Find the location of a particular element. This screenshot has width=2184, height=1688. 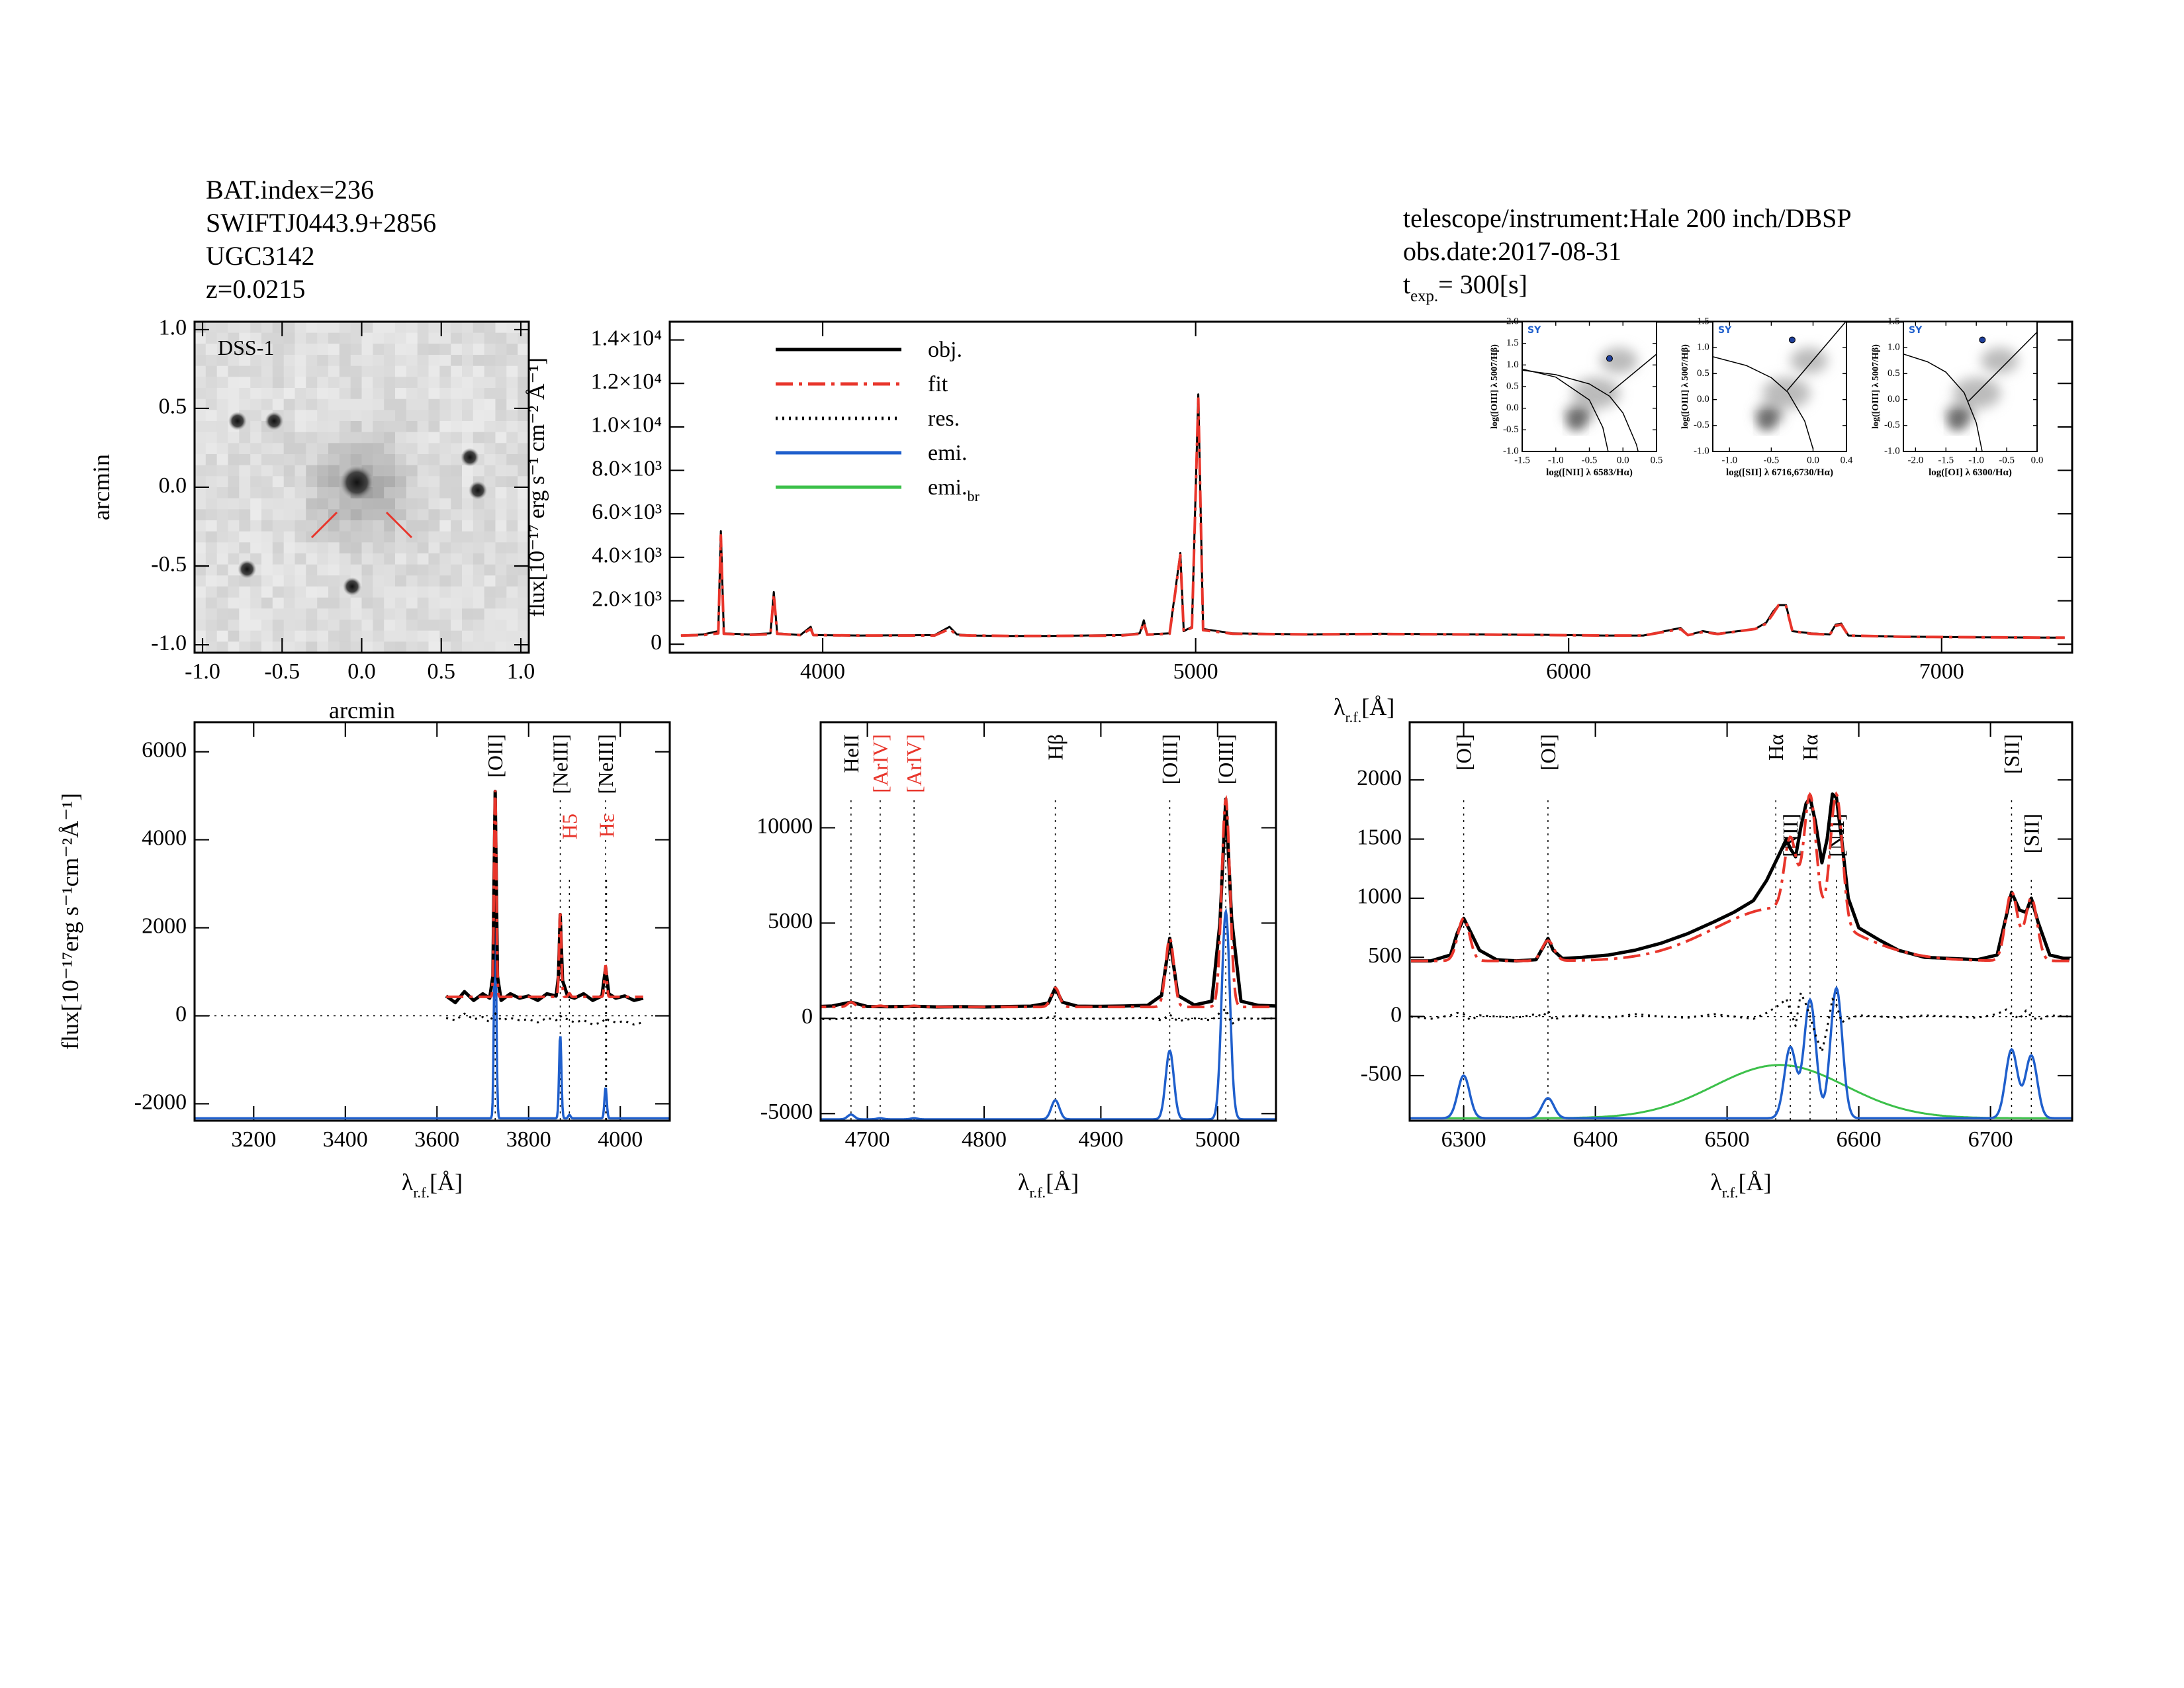

legend-name: emi. is located at coordinates (947, 487).